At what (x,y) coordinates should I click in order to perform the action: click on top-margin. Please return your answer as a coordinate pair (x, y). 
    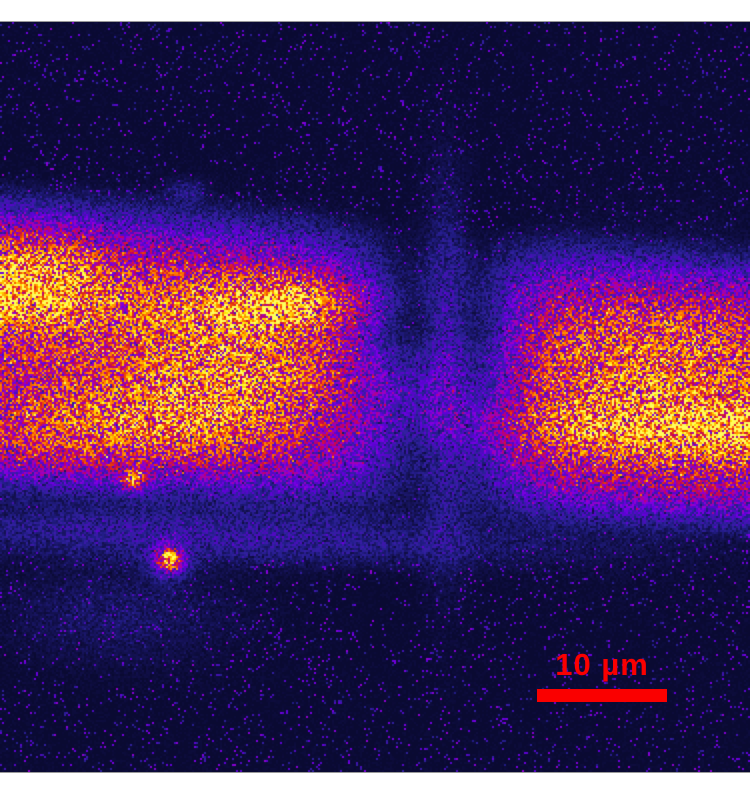
    Looking at the image, I should click on (375, 10).